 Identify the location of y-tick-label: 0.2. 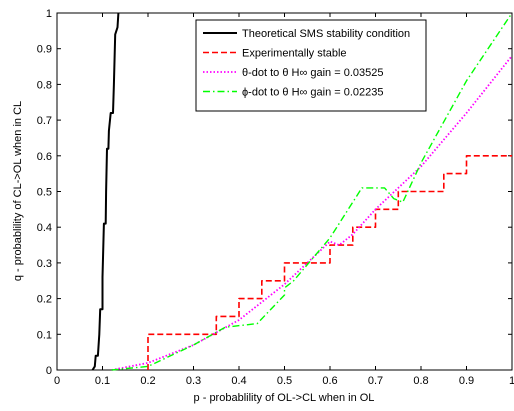
(44, 300).